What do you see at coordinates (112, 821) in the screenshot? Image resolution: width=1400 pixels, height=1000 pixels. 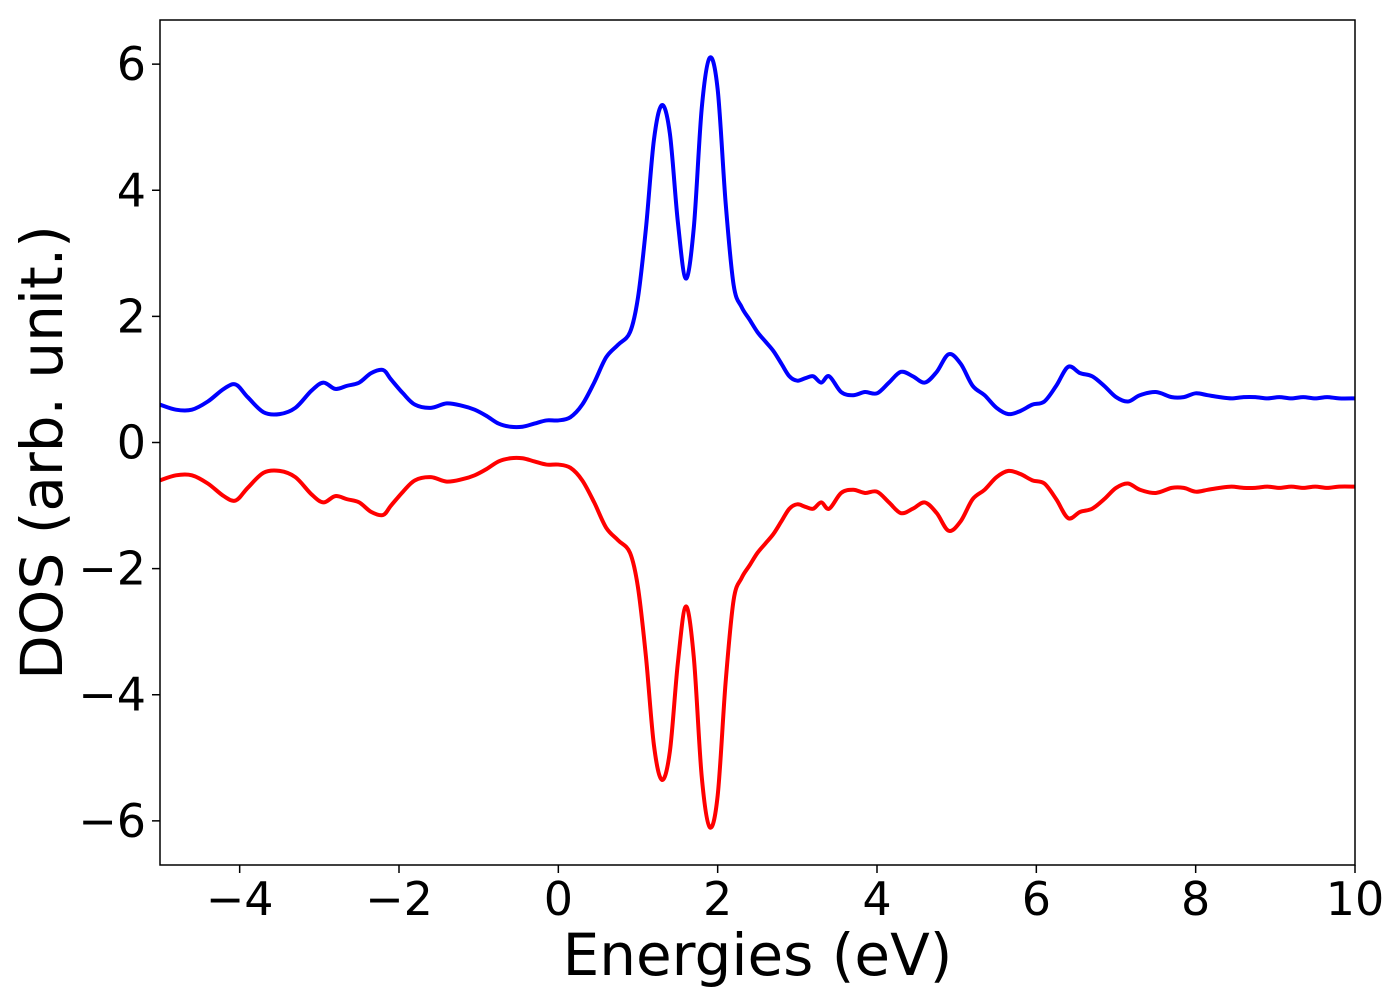 I see `y-tick-label: −6` at bounding box center [112, 821].